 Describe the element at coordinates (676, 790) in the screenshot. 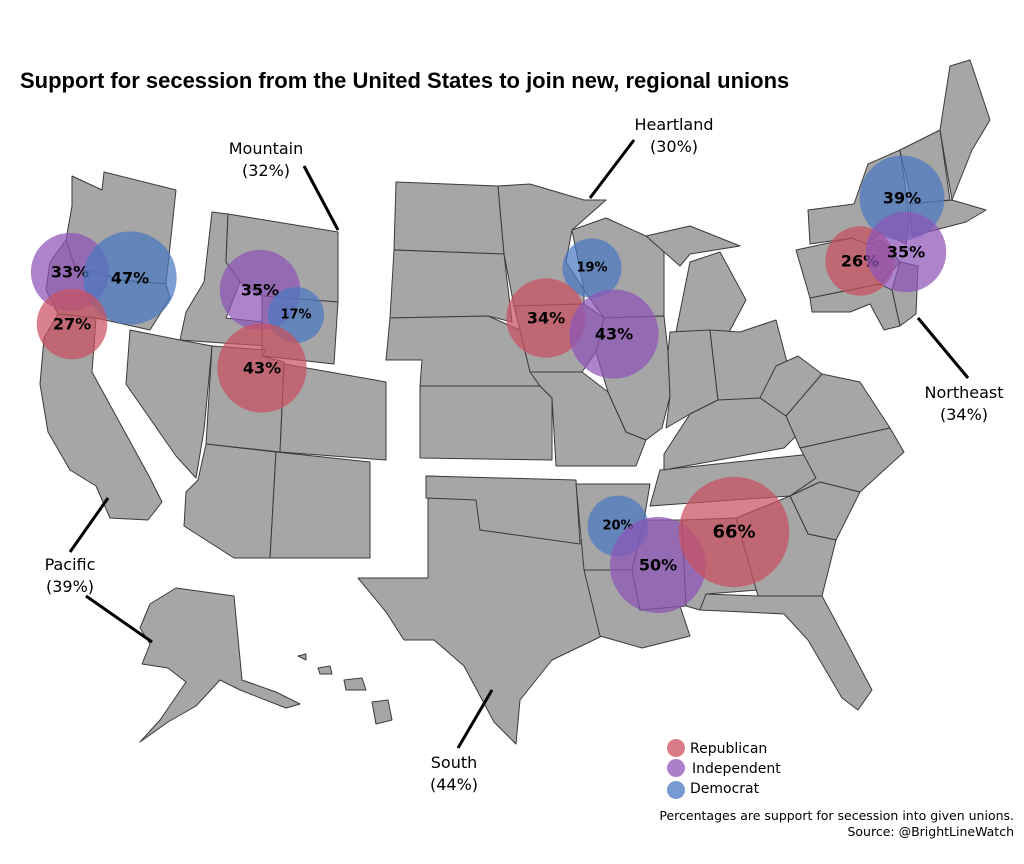

I see `legend-swatch-democrat` at that location.